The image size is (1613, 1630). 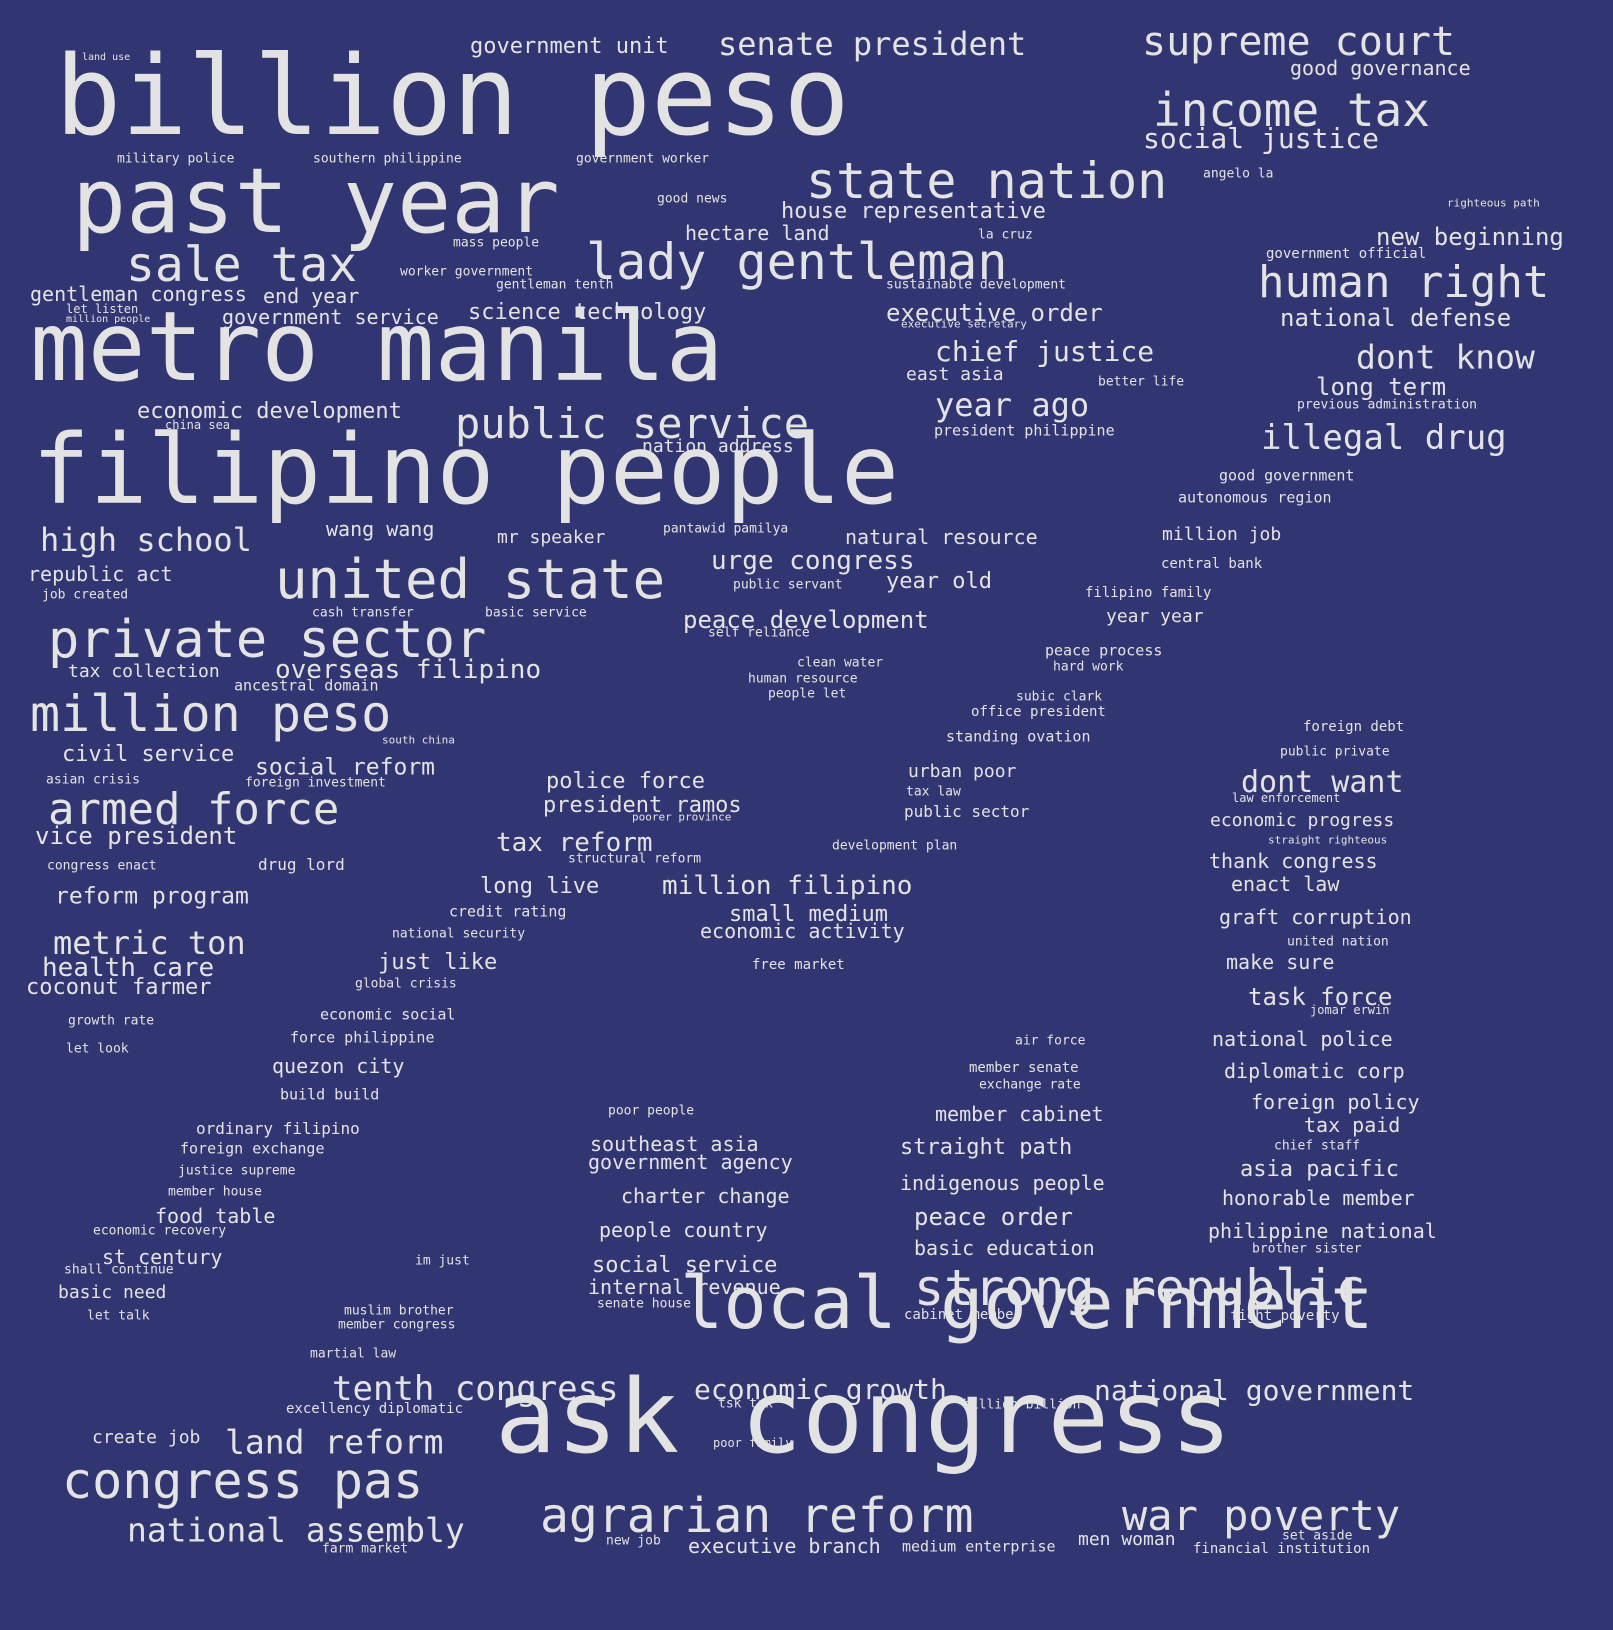 What do you see at coordinates (465, 470) in the screenshot?
I see `word: filipino people` at bounding box center [465, 470].